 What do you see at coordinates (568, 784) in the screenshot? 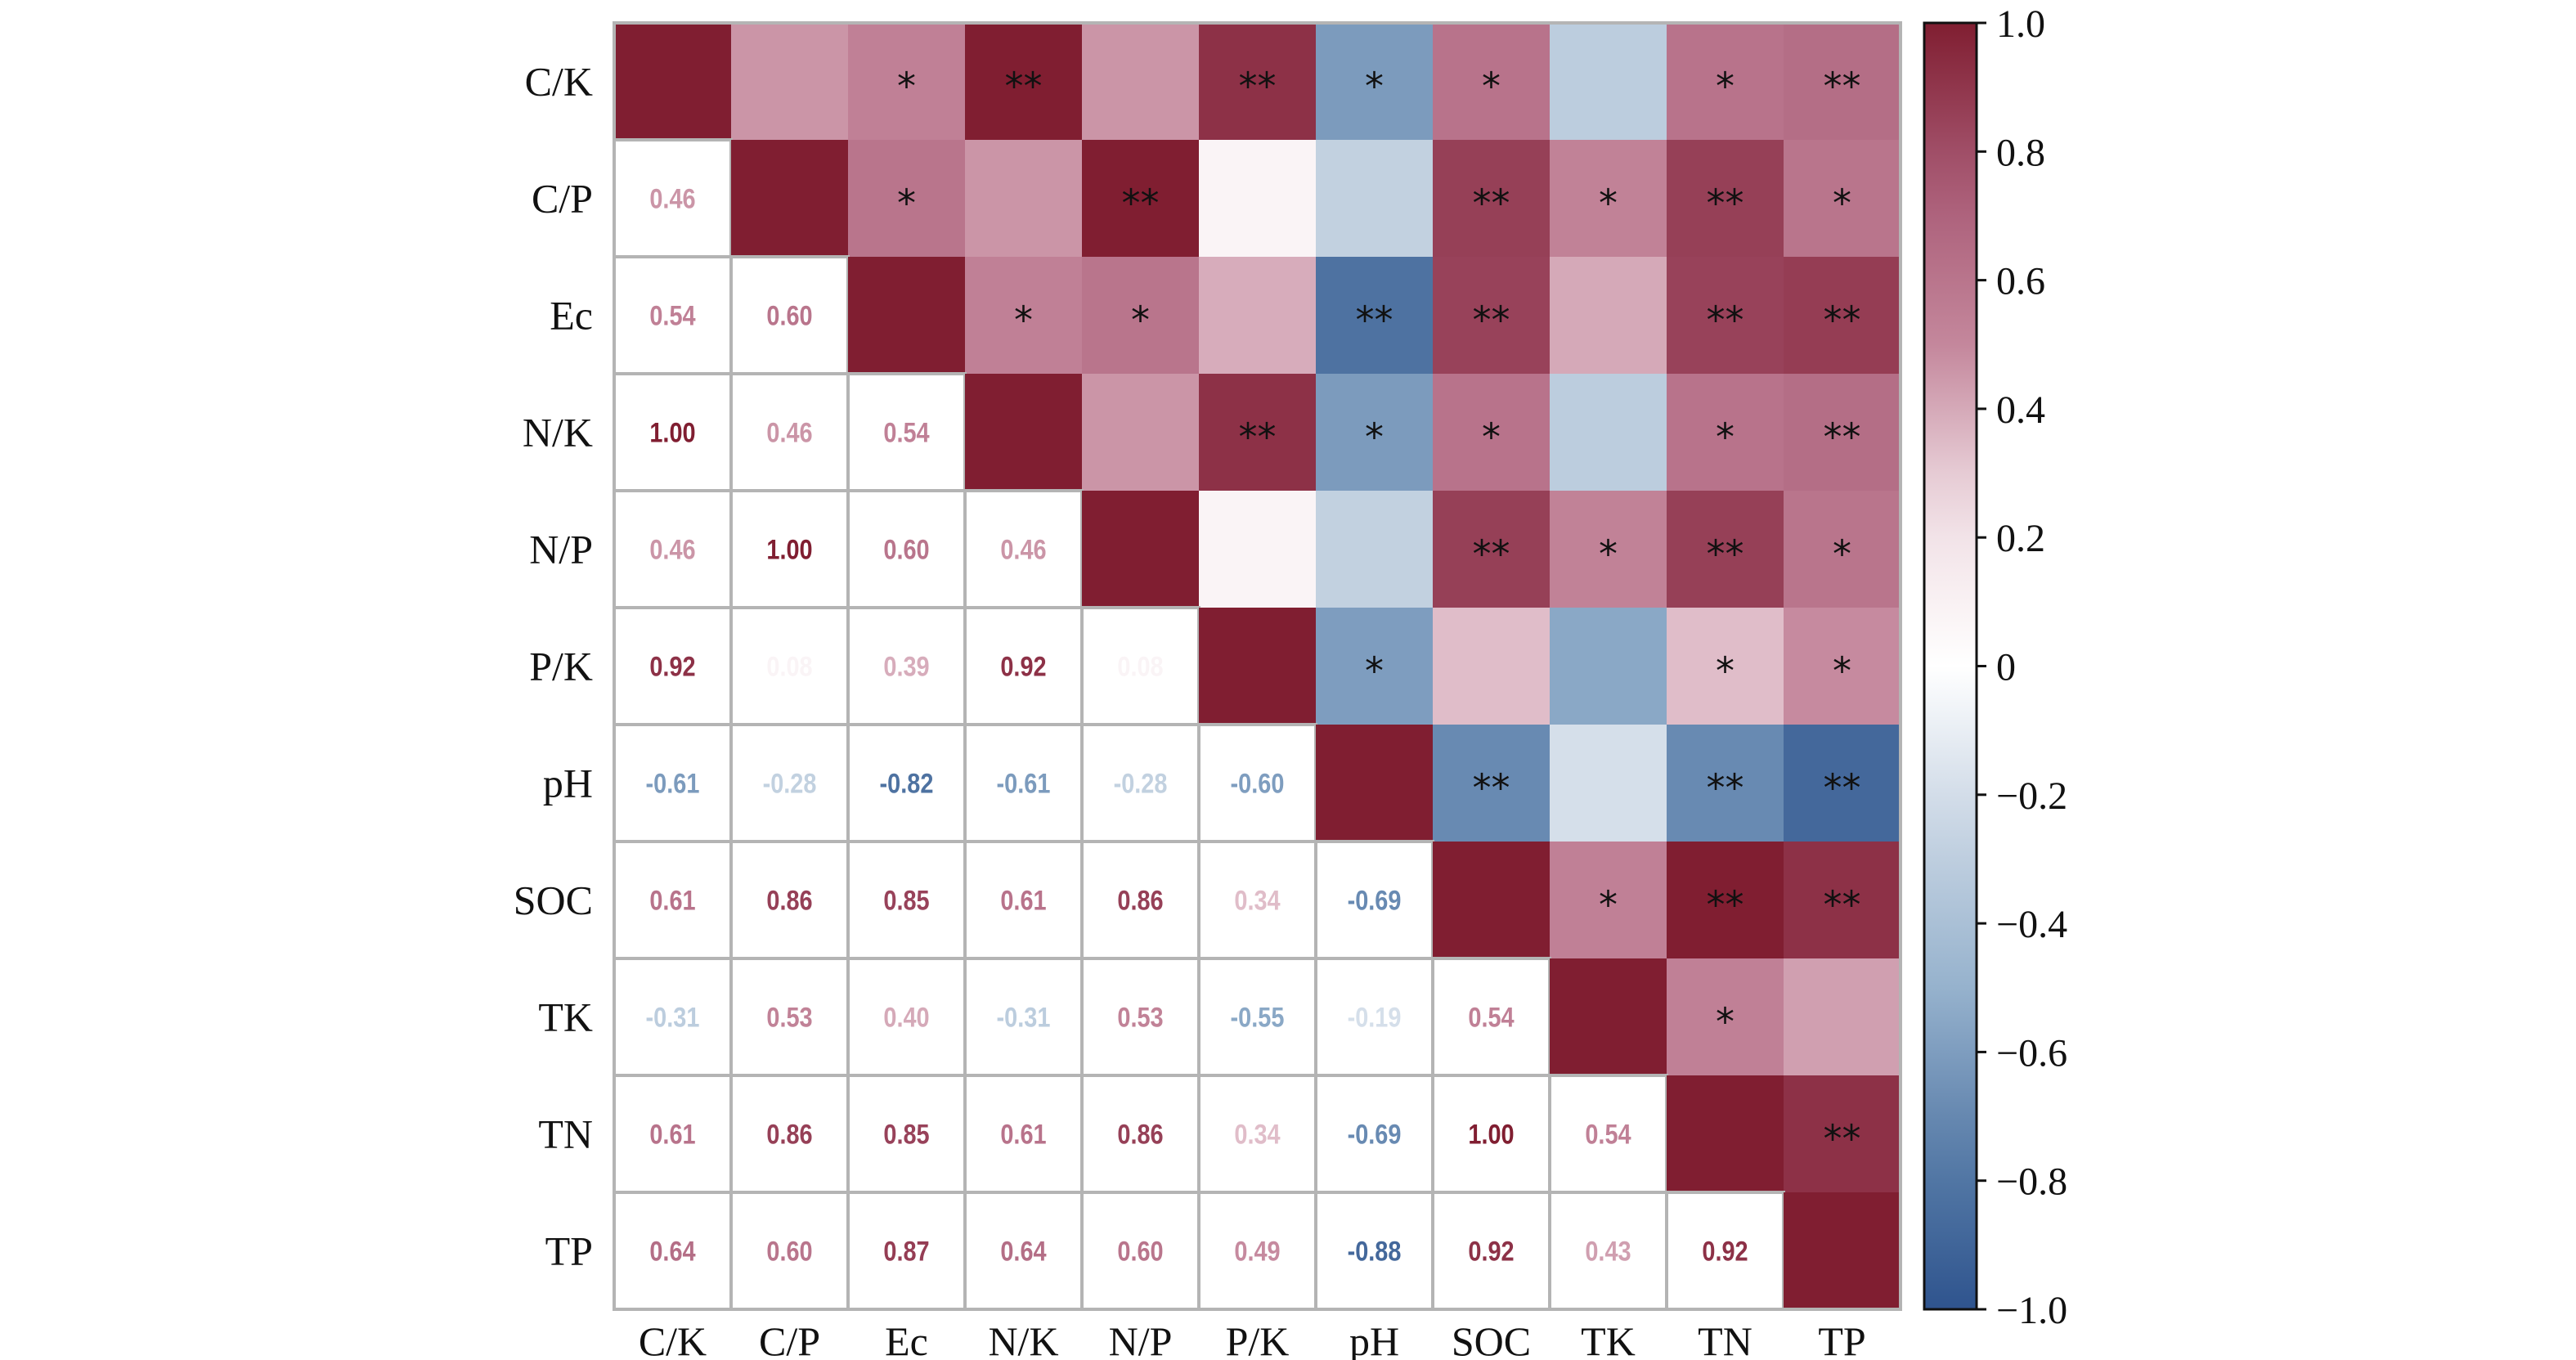
I see `row-label: pH` at bounding box center [568, 784].